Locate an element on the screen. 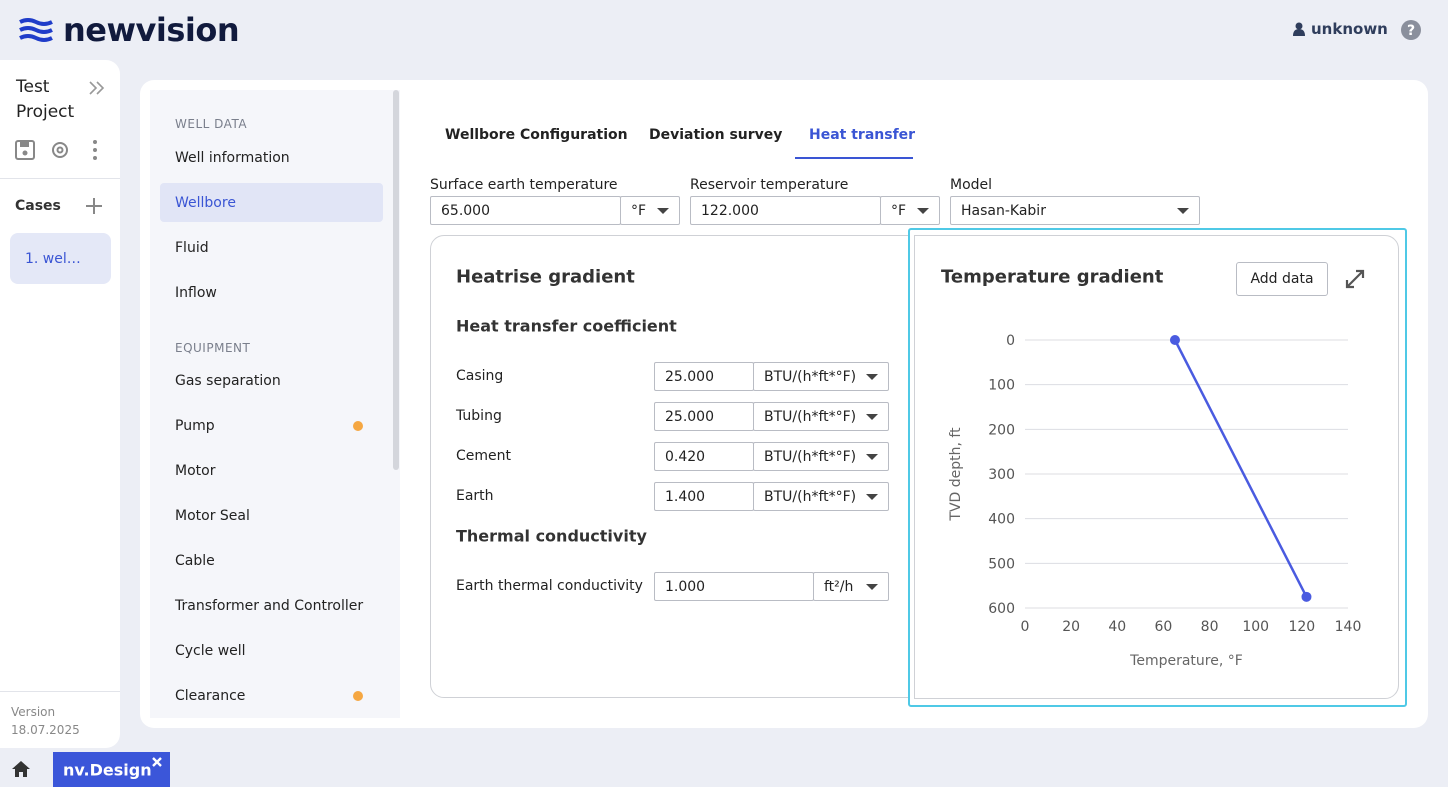 This screenshot has height=787, width=1448. help-icon: ? is located at coordinates (1411, 30).